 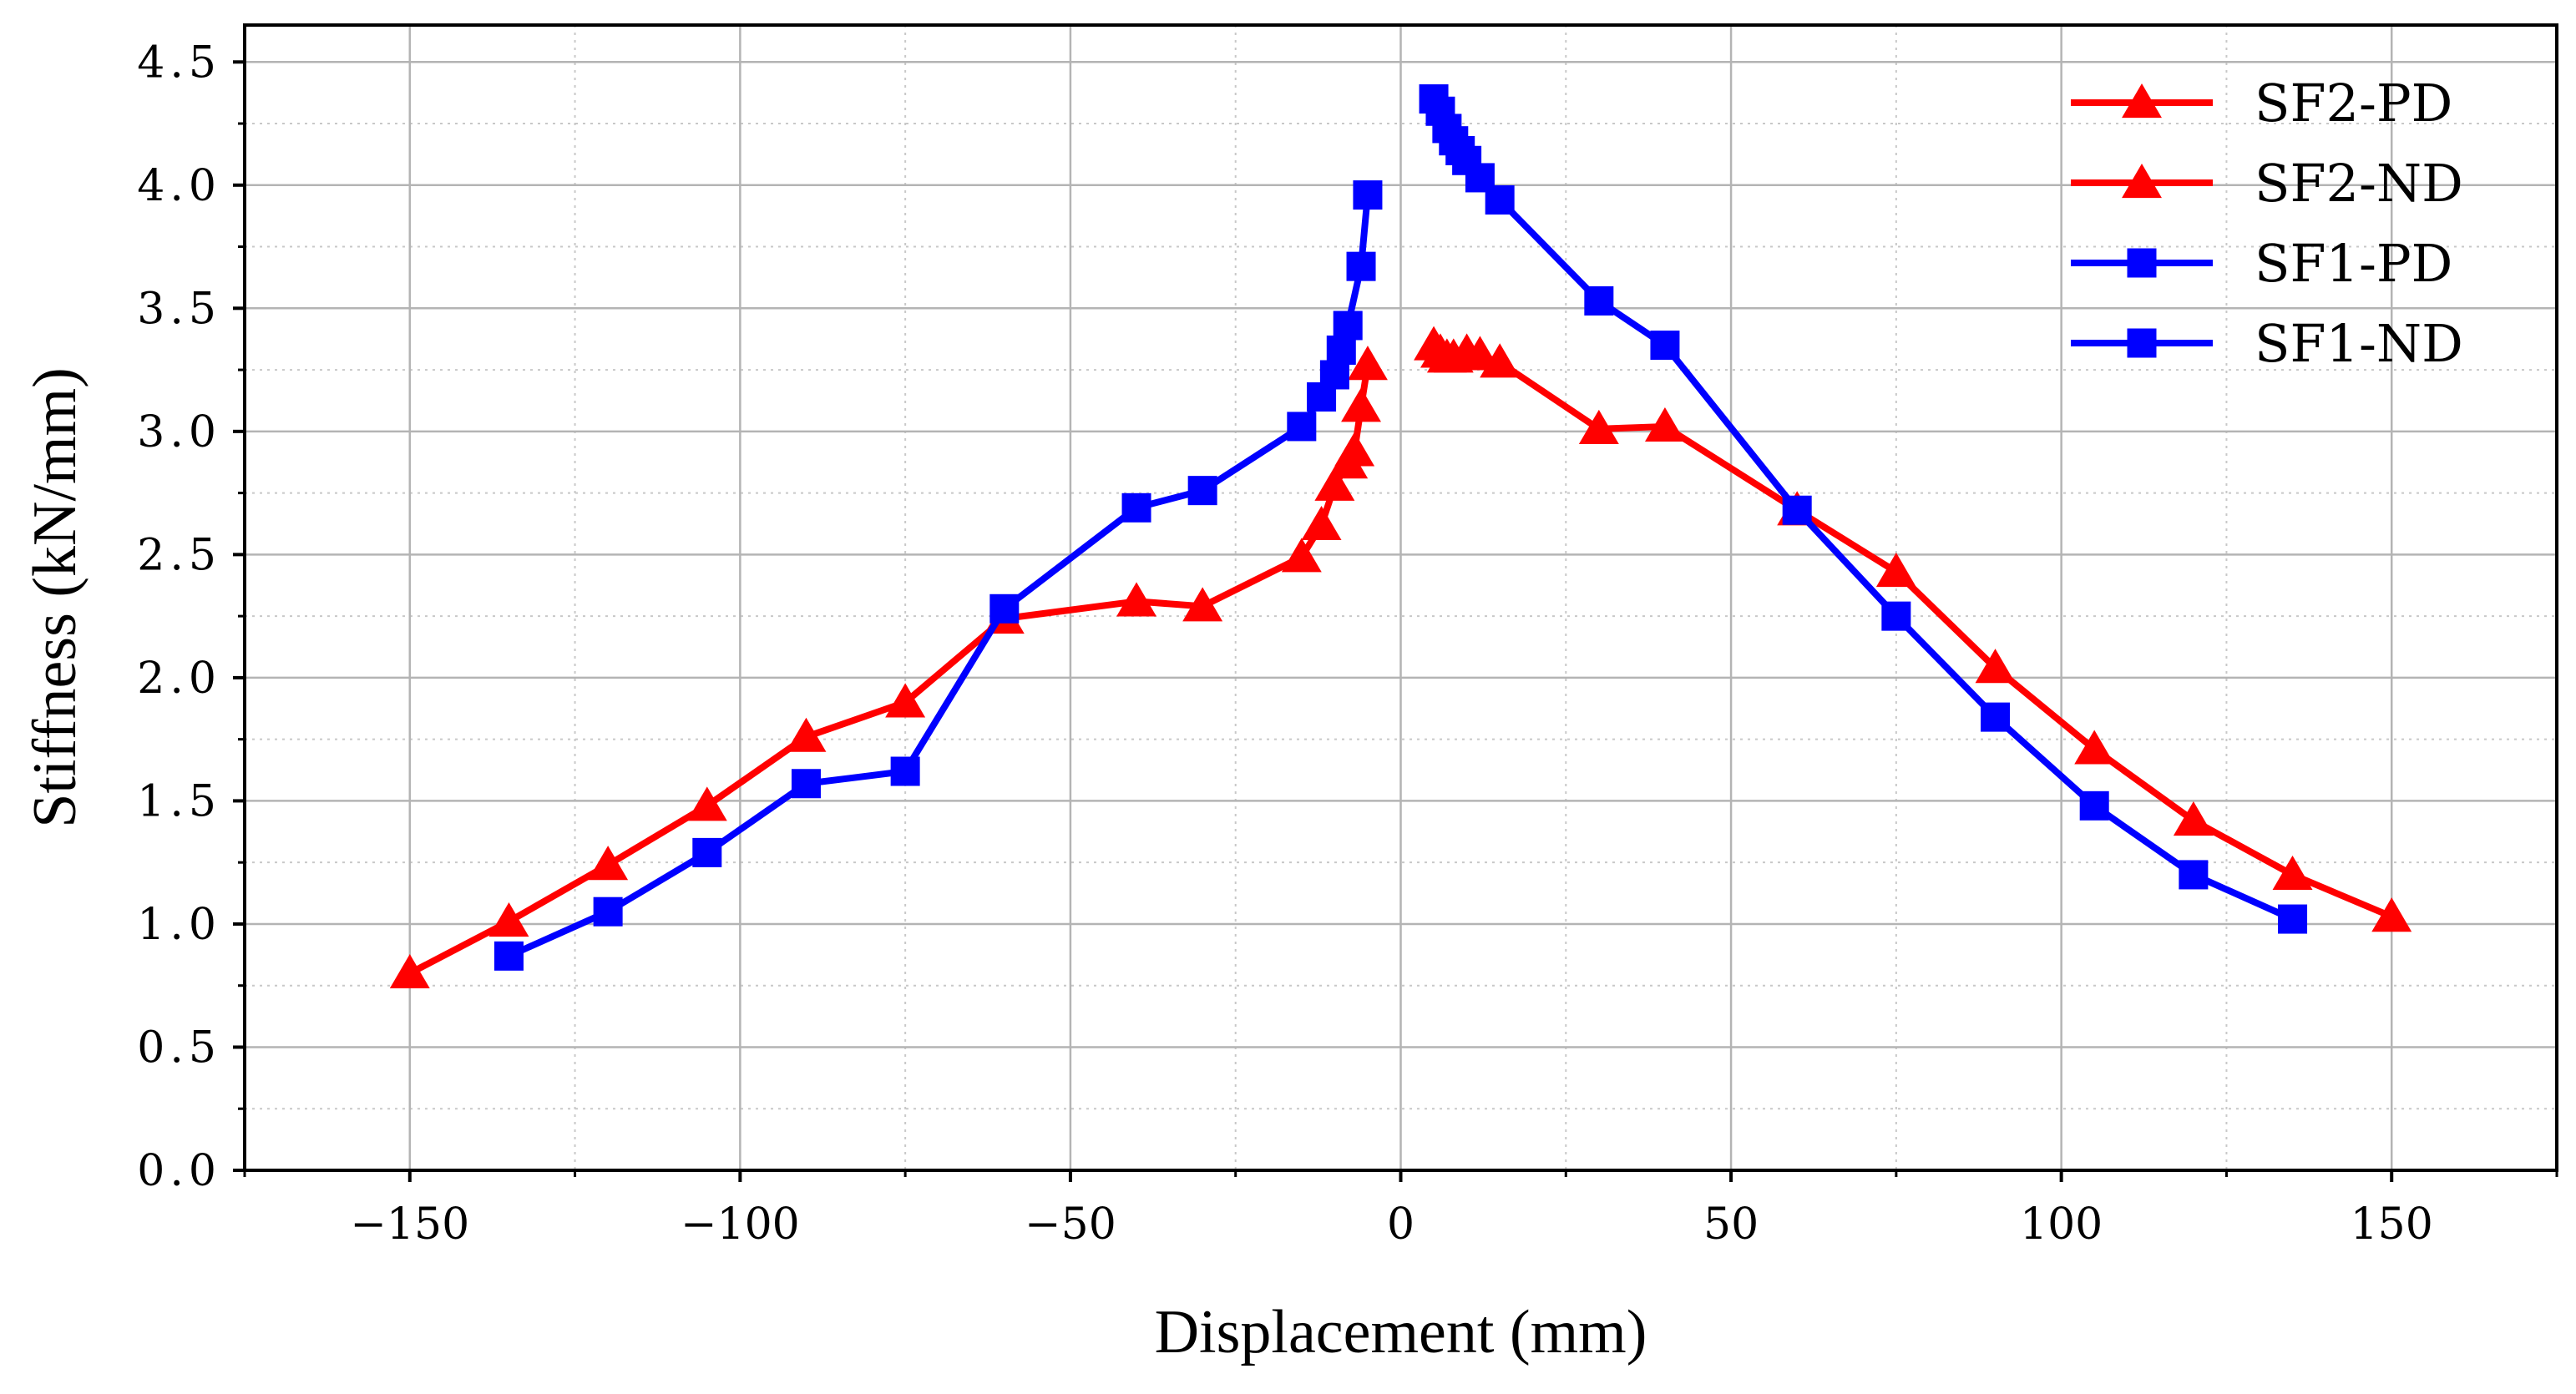 I want to click on x-tick-label: −100, so click(x=740, y=1225).